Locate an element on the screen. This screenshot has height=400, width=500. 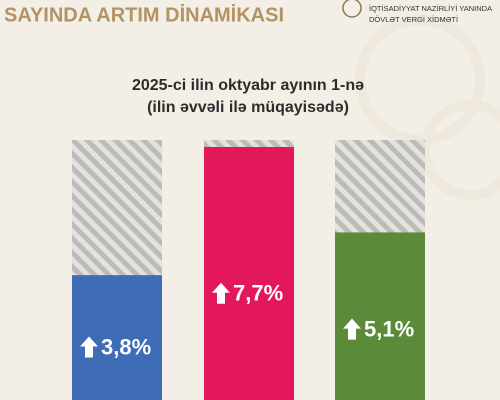
value-label-group: 7,7% is located at coordinates (247, 293).